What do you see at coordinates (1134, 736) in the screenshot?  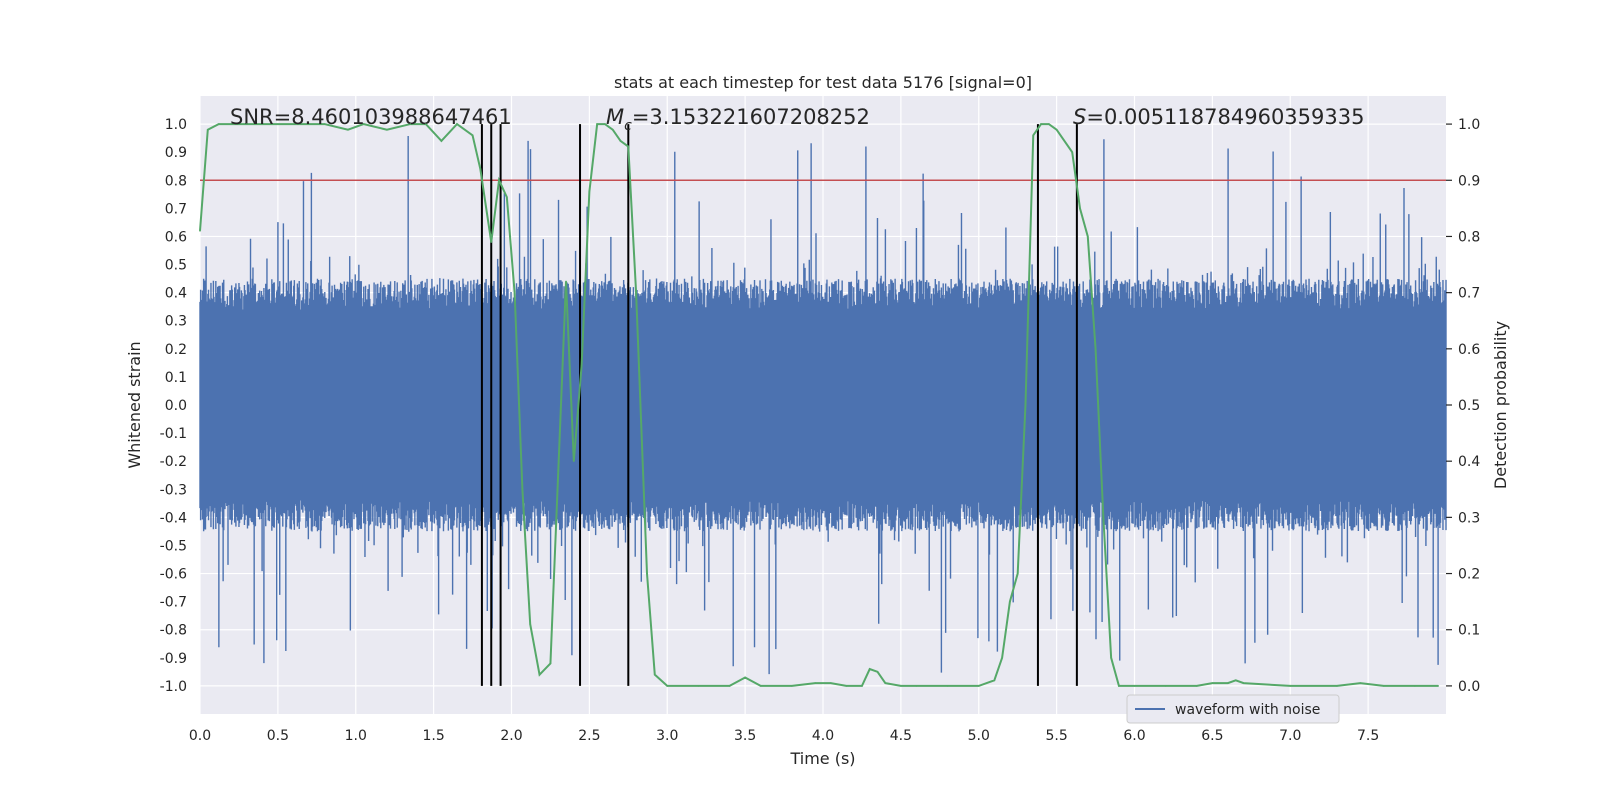 I see `x-tick-label: 6.0` at bounding box center [1134, 736].